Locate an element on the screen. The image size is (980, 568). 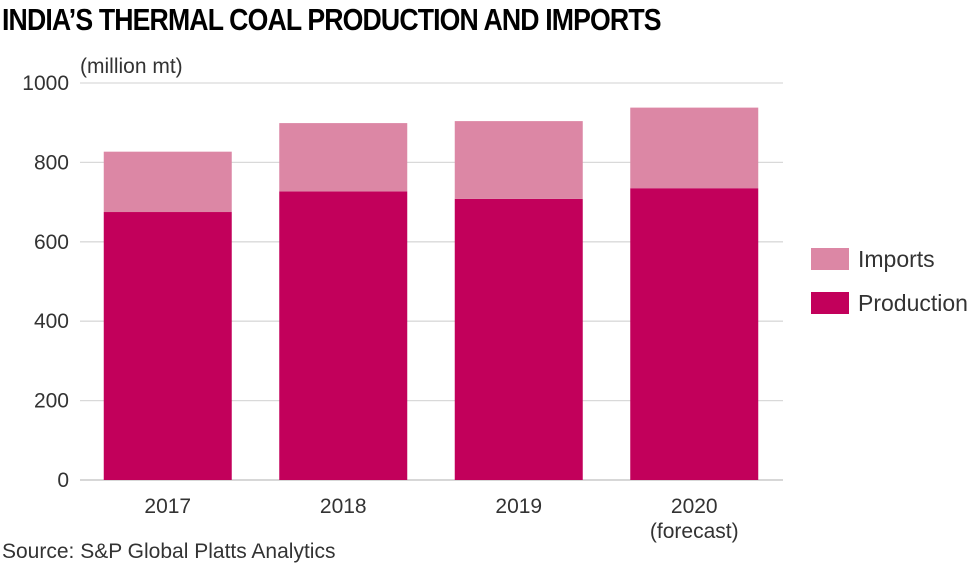
y-tick-label-800: 800 is located at coordinates (51, 162).